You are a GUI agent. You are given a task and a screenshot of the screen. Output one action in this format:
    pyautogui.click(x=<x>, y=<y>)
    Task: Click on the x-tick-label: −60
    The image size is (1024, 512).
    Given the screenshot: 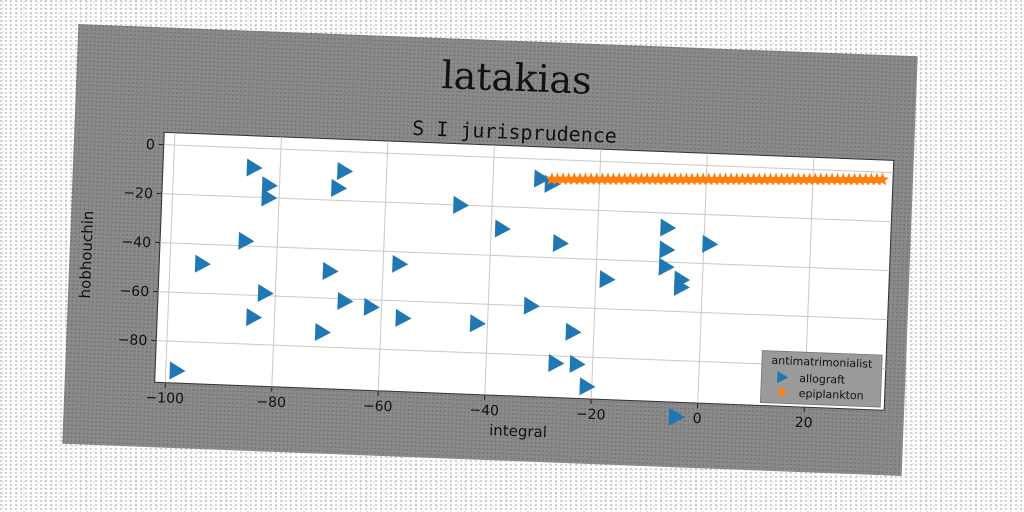 What is the action you would take?
    pyautogui.click(x=378, y=406)
    